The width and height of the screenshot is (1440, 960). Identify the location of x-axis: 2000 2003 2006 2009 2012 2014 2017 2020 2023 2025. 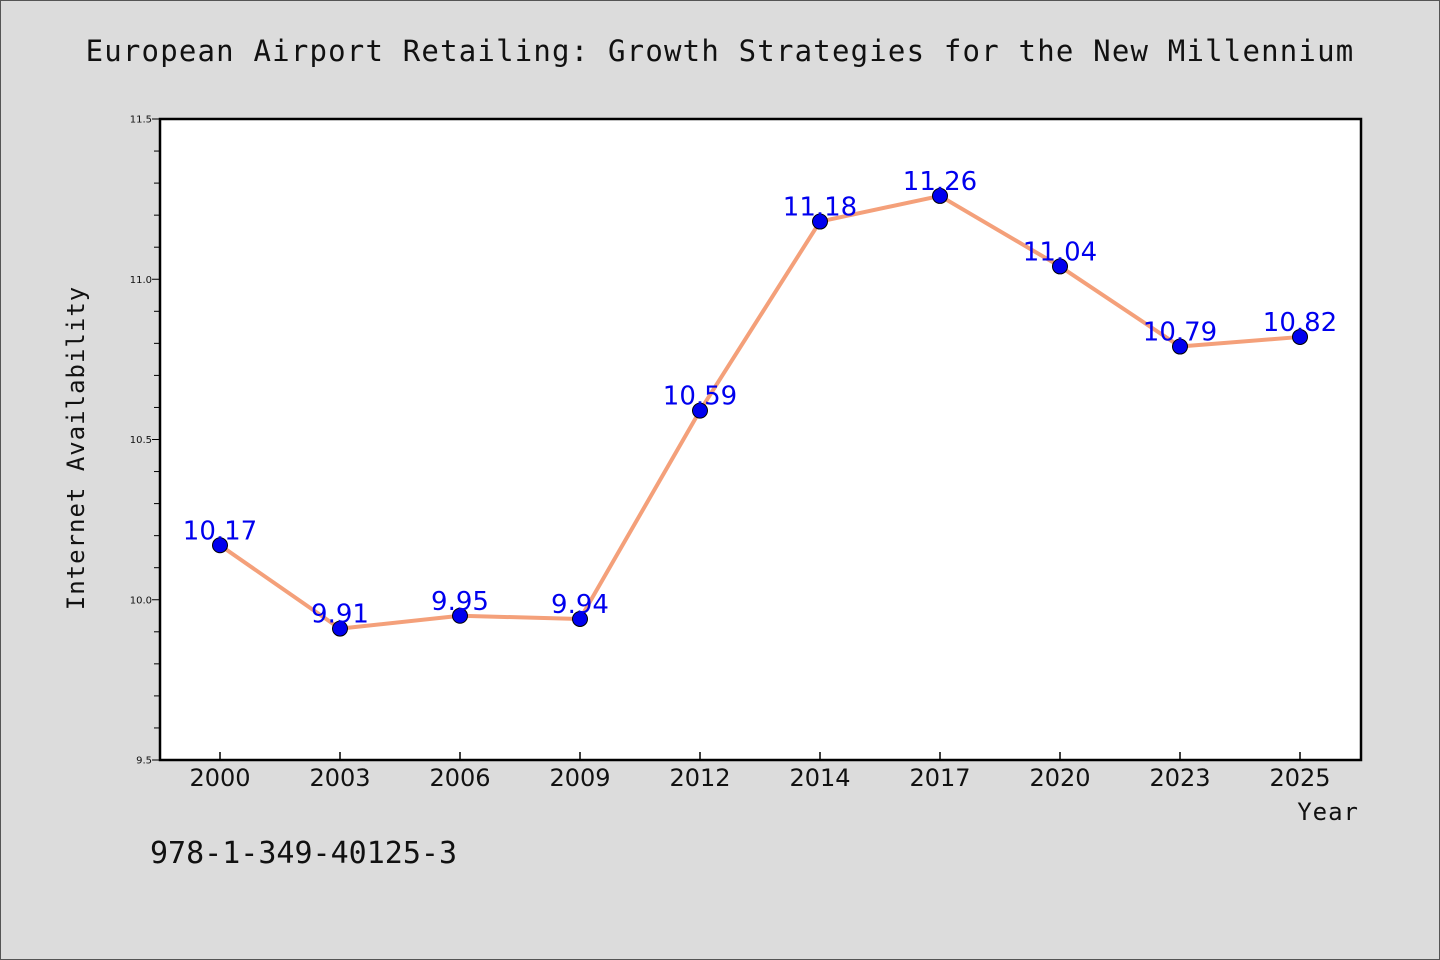
(760, 772).